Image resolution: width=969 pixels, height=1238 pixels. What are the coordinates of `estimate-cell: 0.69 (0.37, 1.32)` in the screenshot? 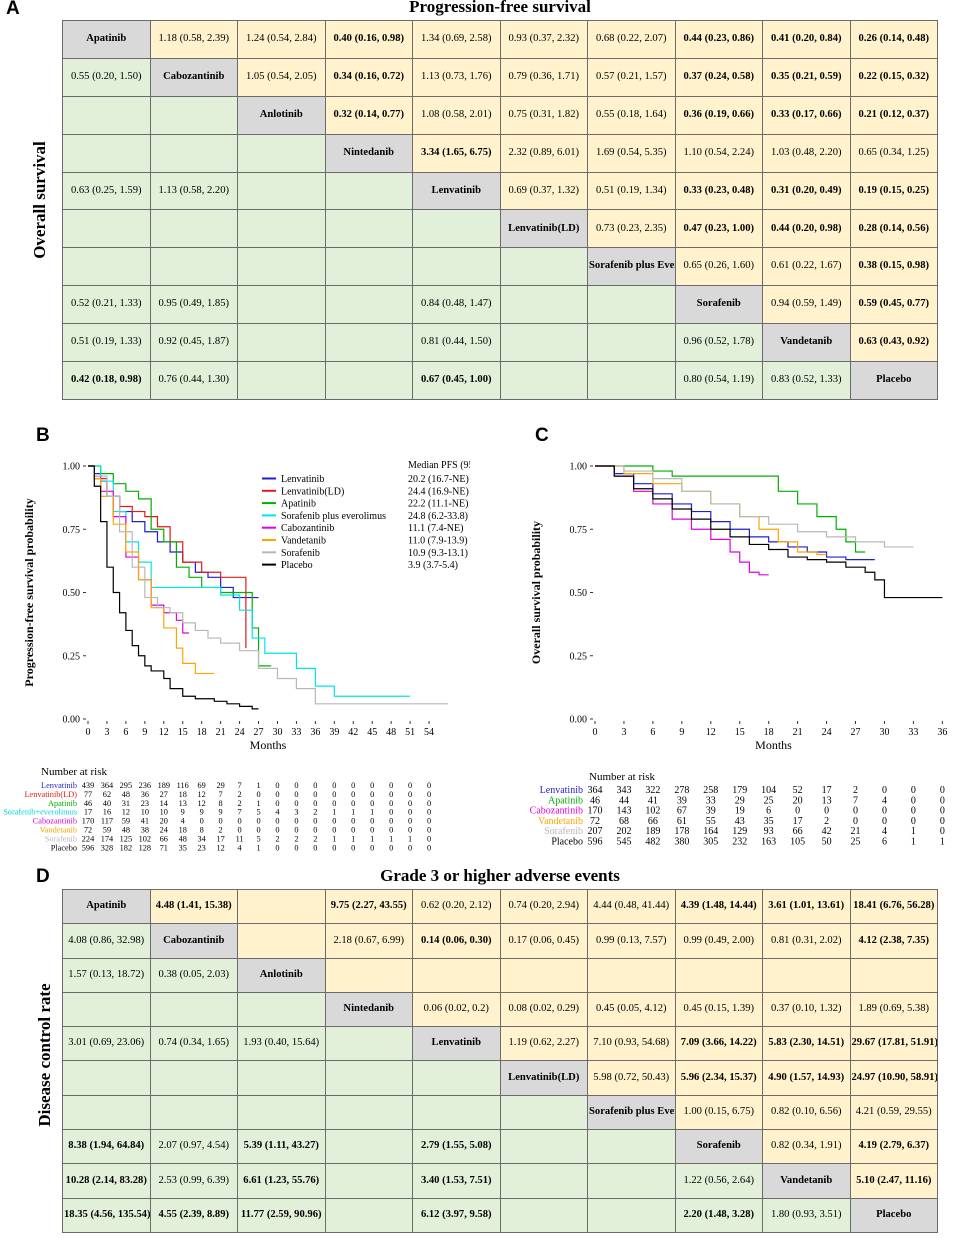 It's located at (543, 191).